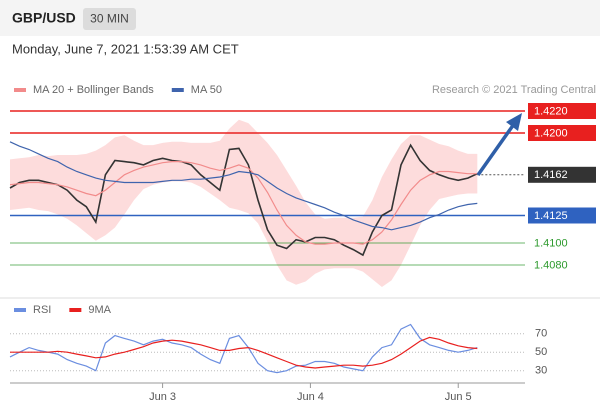 This screenshot has width=600, height=415. I want to click on interval-label: 30 MIN, so click(109, 19).